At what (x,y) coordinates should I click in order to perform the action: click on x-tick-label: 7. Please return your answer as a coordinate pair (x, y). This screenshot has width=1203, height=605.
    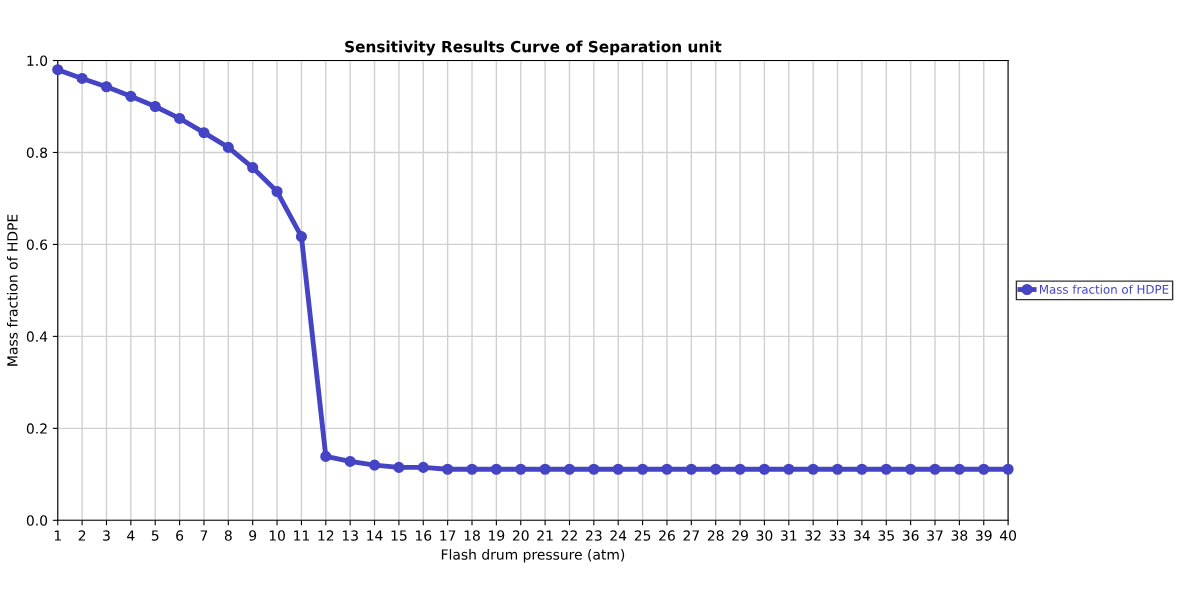
    Looking at the image, I should click on (204, 535).